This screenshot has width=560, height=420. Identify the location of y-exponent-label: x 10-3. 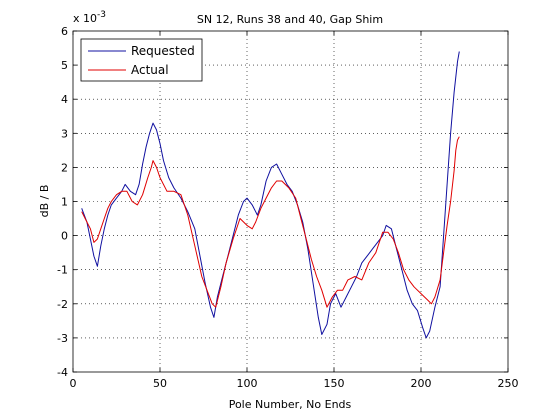
(89, 17).